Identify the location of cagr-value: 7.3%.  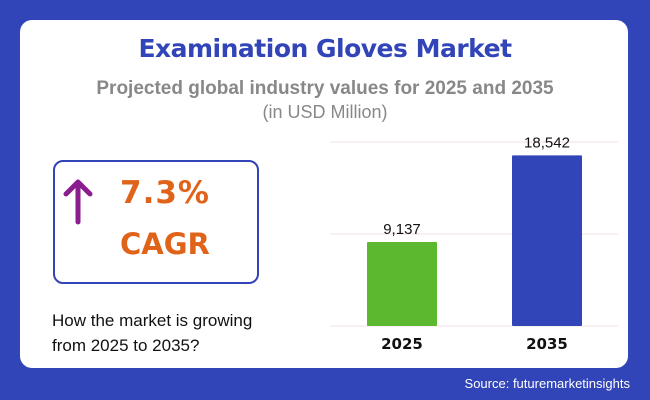
(165, 193).